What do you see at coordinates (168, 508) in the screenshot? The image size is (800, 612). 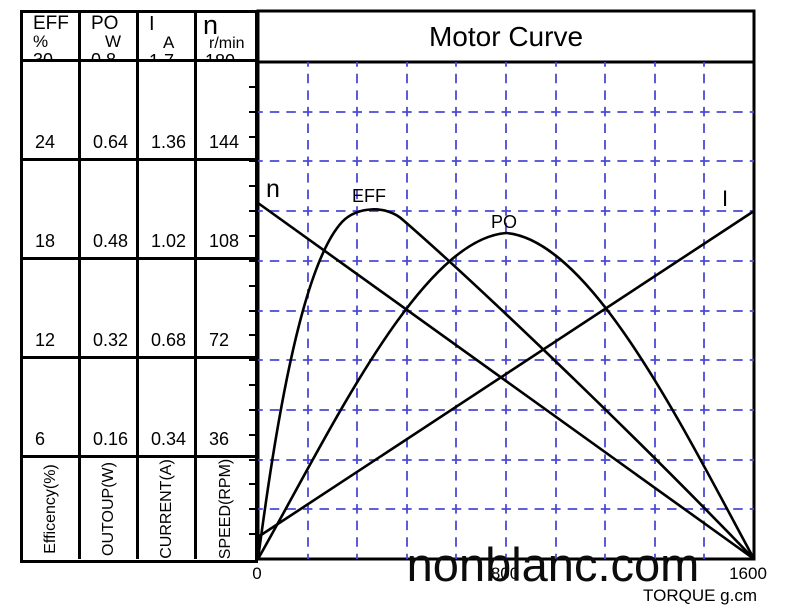 I see `axis-name-current: CURRENT(A)` at bounding box center [168, 508].